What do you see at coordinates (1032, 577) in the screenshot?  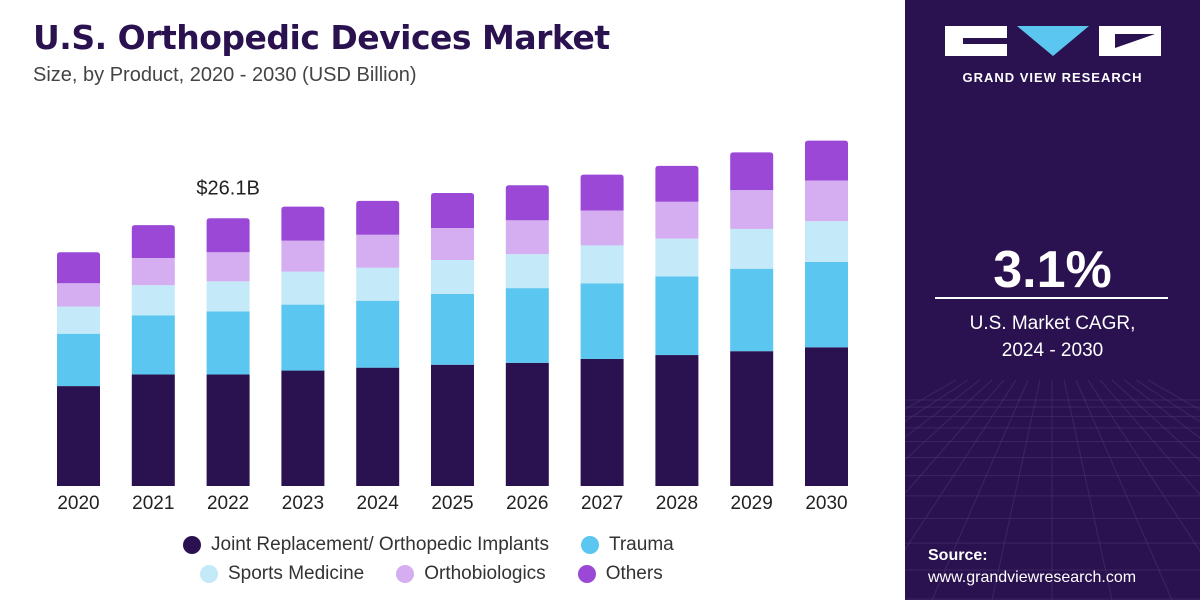 I see `source-url: www.grandviewresearch.com` at bounding box center [1032, 577].